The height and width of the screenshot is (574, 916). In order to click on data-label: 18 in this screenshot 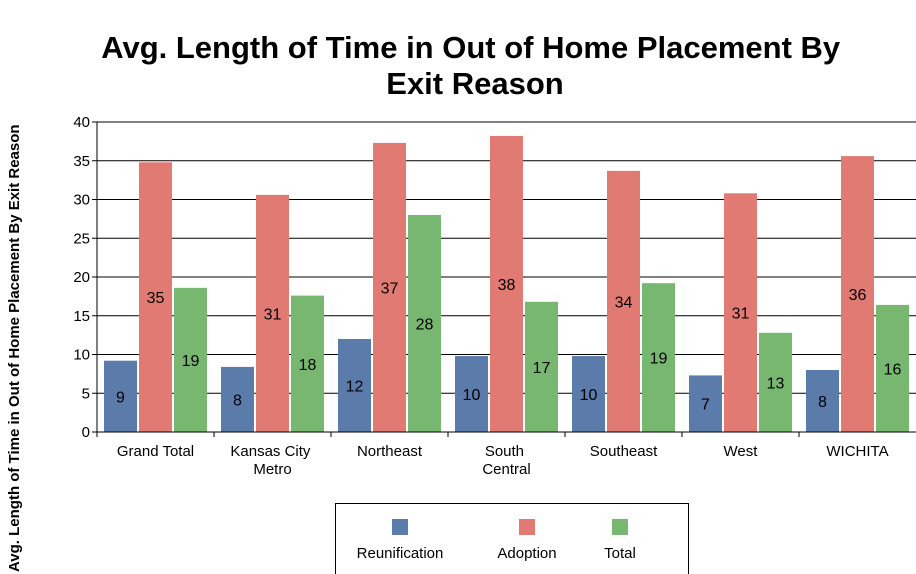, I will do `click(308, 365)`.